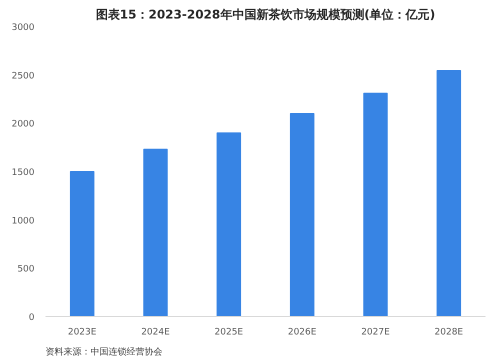  I want to click on y-tick-label: 2500, so click(23, 76).